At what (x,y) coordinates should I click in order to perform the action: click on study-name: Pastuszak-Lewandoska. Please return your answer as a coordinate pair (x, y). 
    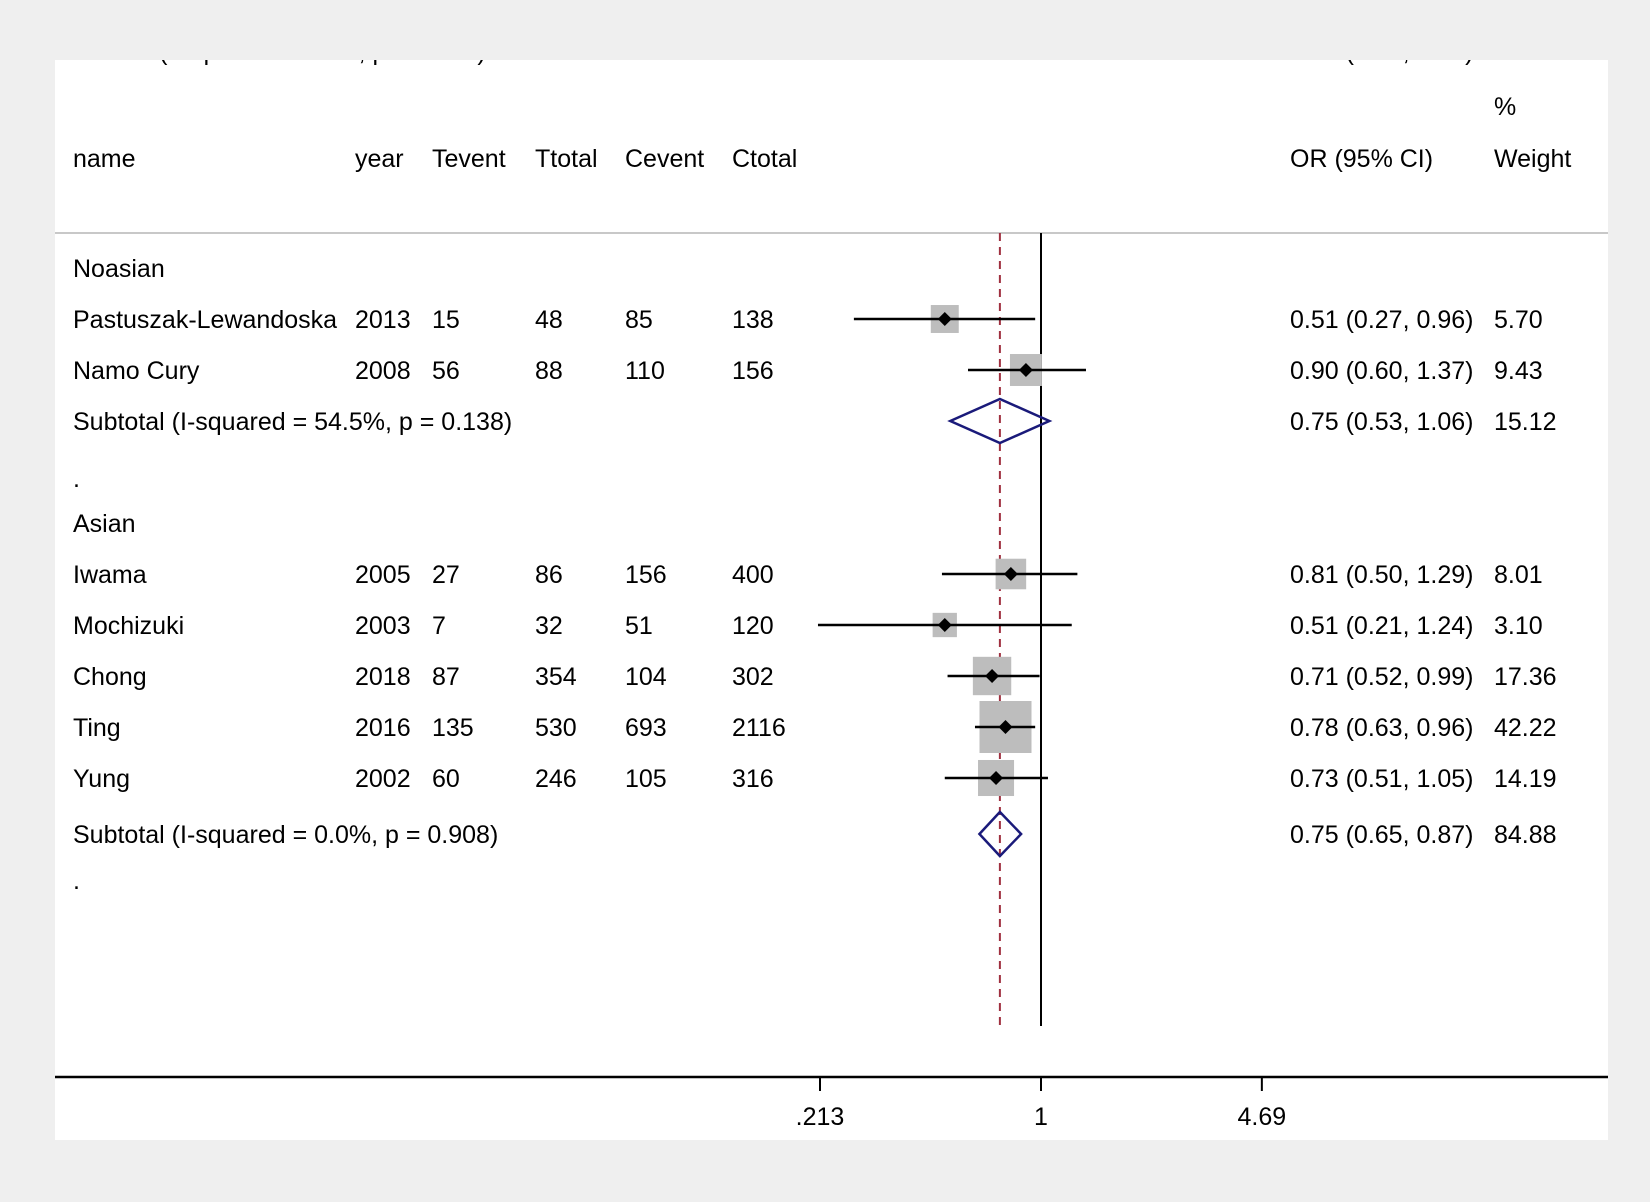
    Looking at the image, I should click on (205, 320).